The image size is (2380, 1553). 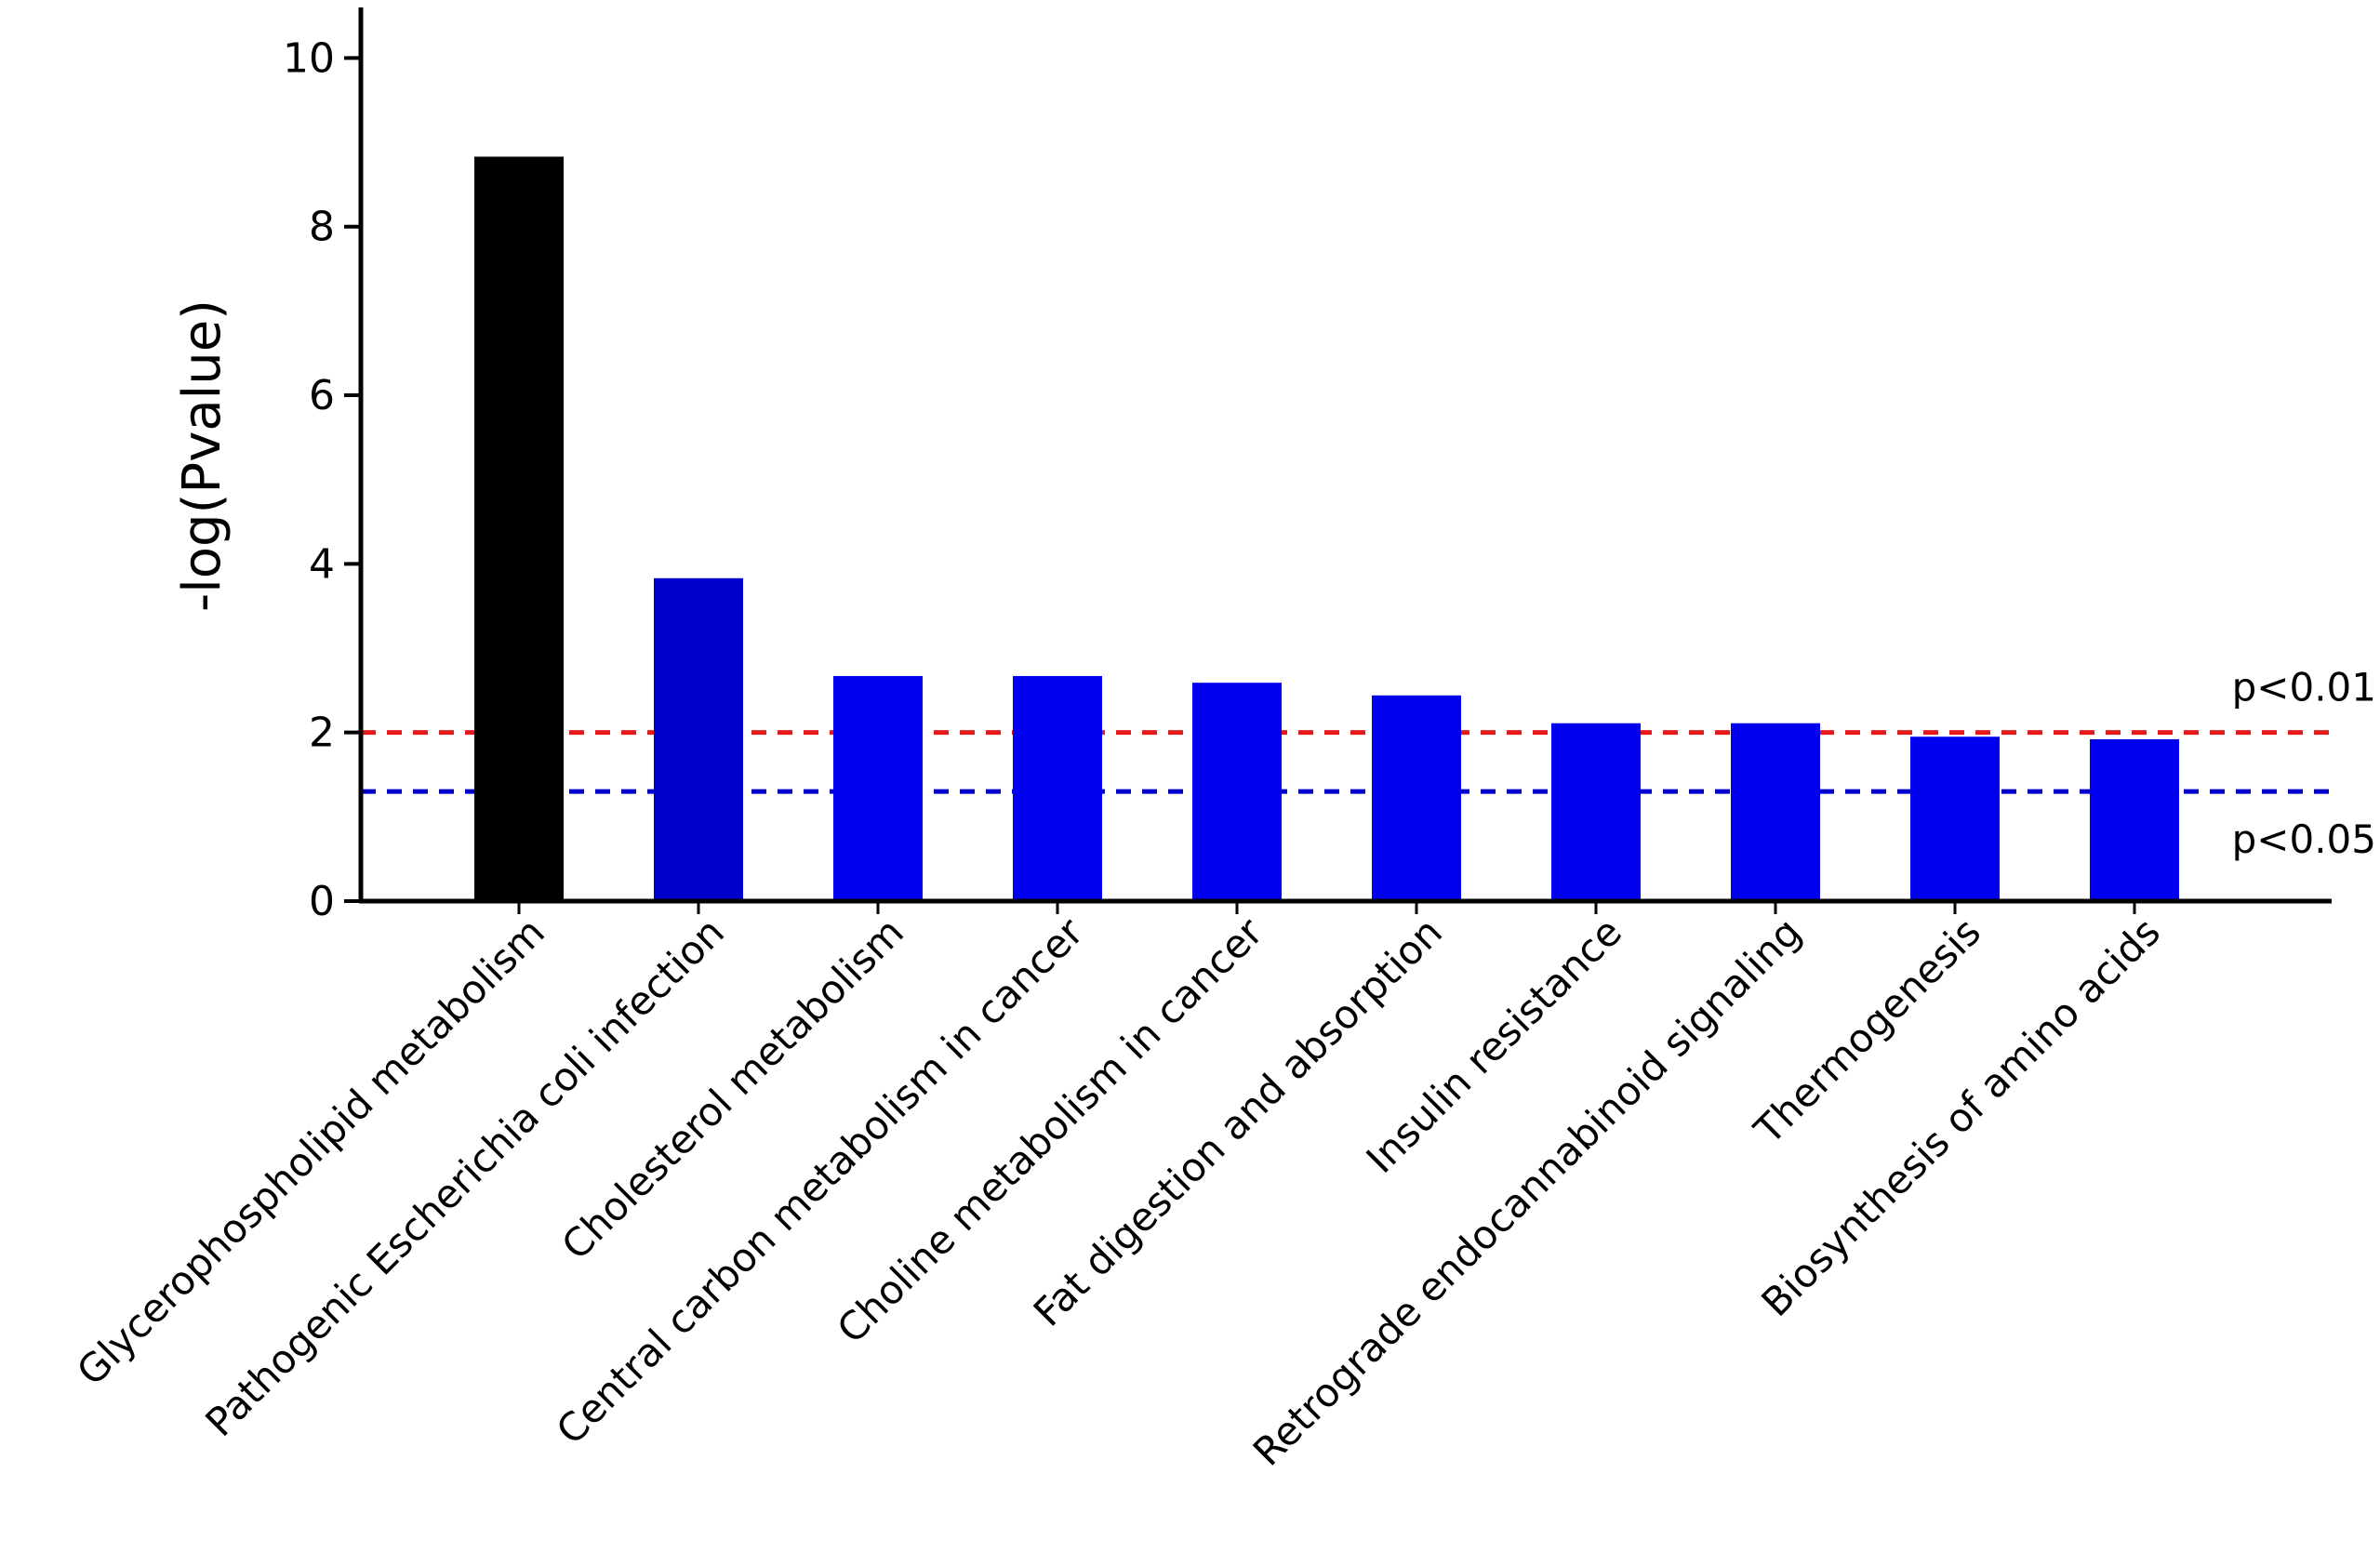 I want to click on y-ticks: 0 2 4 6 8 10, so click(x=322, y=479).